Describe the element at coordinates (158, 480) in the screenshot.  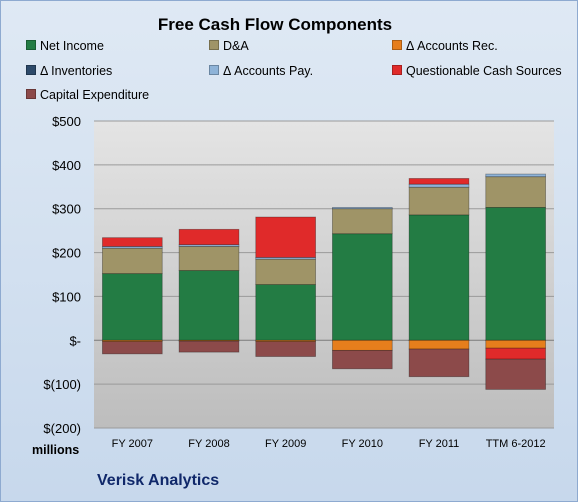
I see `company-name: Verisk Analytics` at that location.